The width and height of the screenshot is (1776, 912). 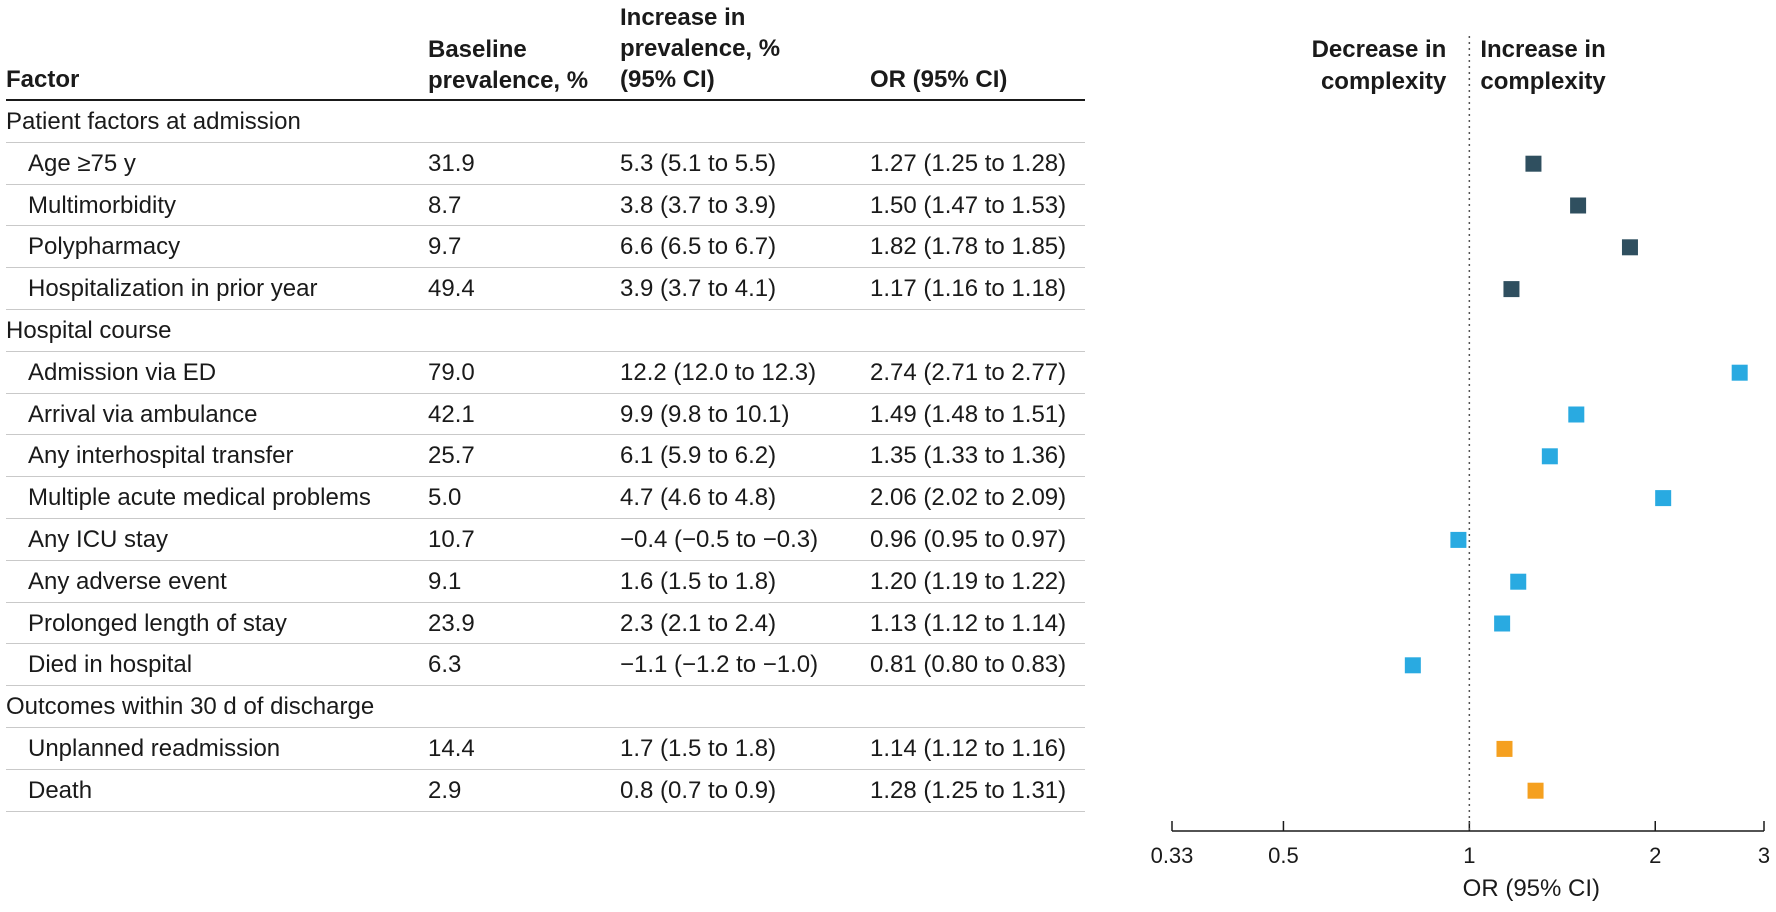 What do you see at coordinates (445, 790) in the screenshot?
I see `cell-baseline: 2.9` at bounding box center [445, 790].